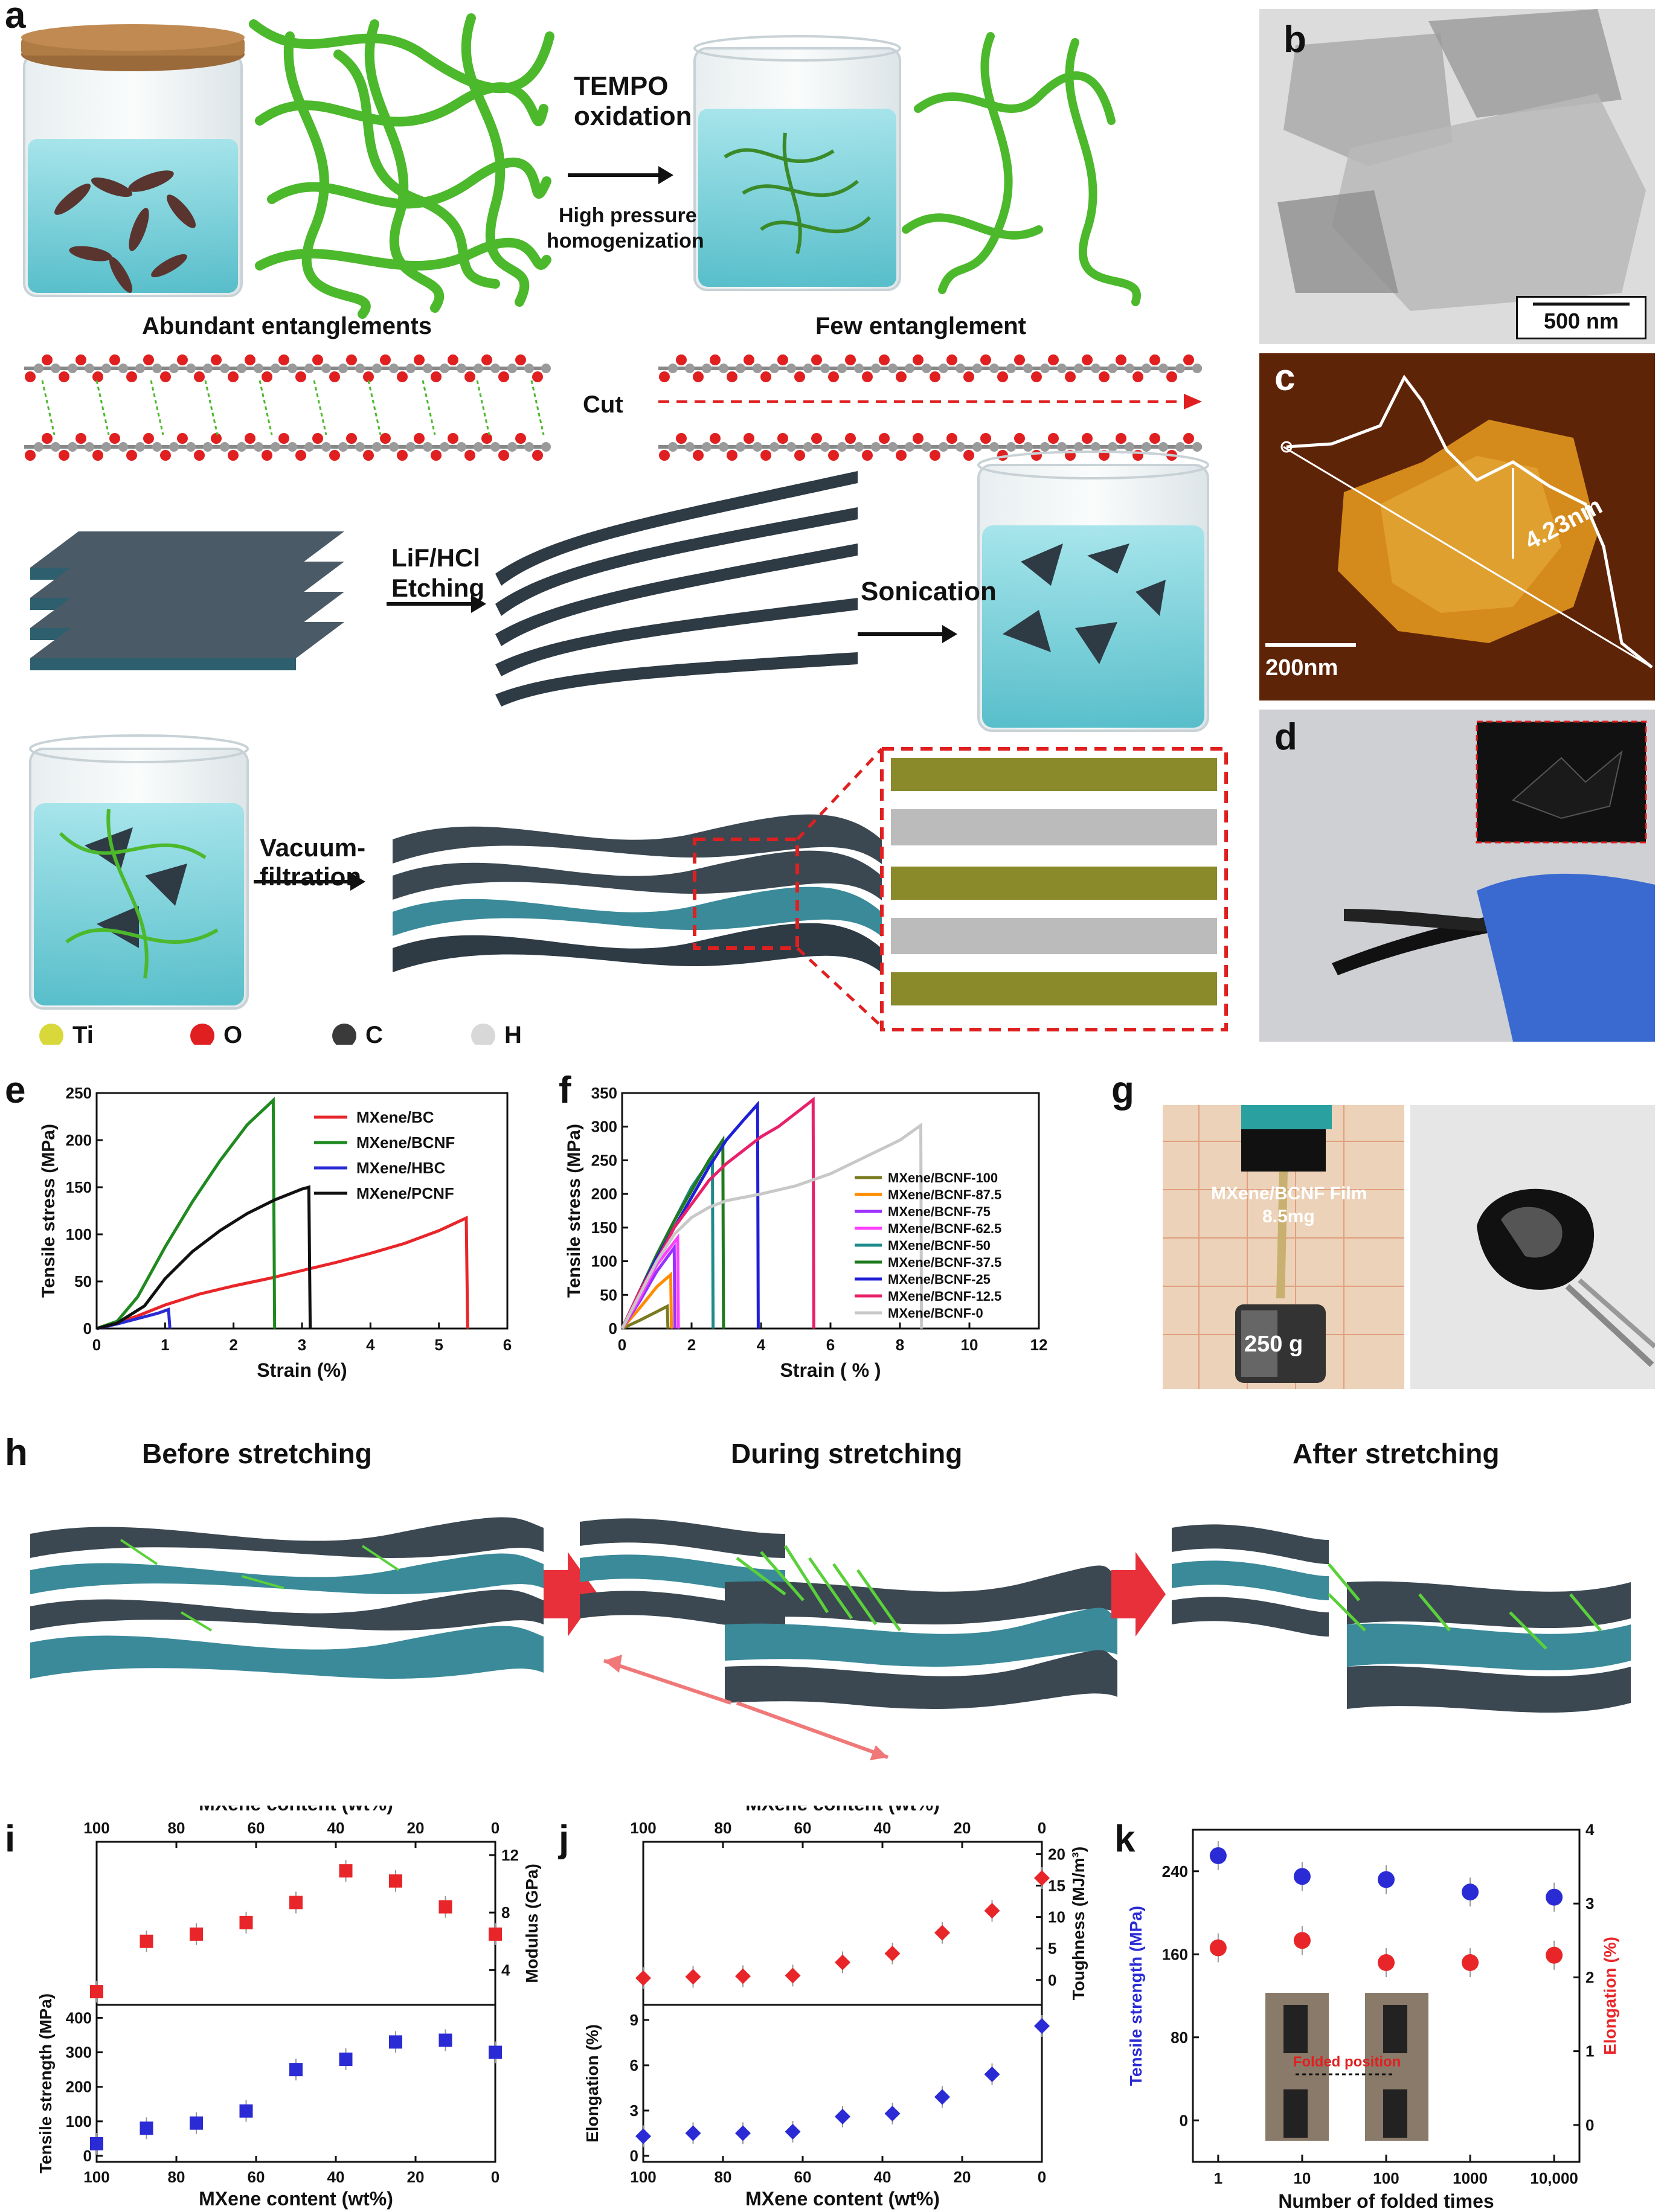  Describe the element at coordinates (1285, 378) in the screenshot. I see `panel-label-c: c` at that location.